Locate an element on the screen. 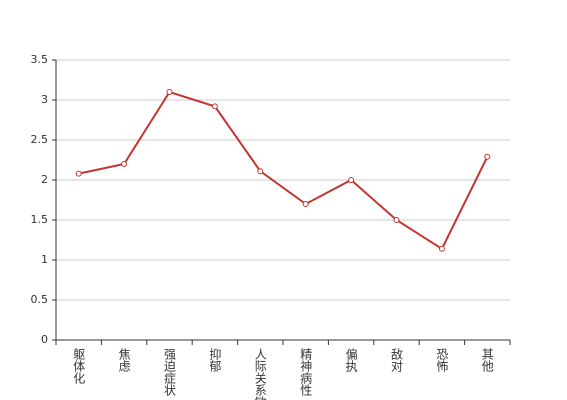 The height and width of the screenshot is (400, 567). y-tick-label: 3 is located at coordinates (44, 99).